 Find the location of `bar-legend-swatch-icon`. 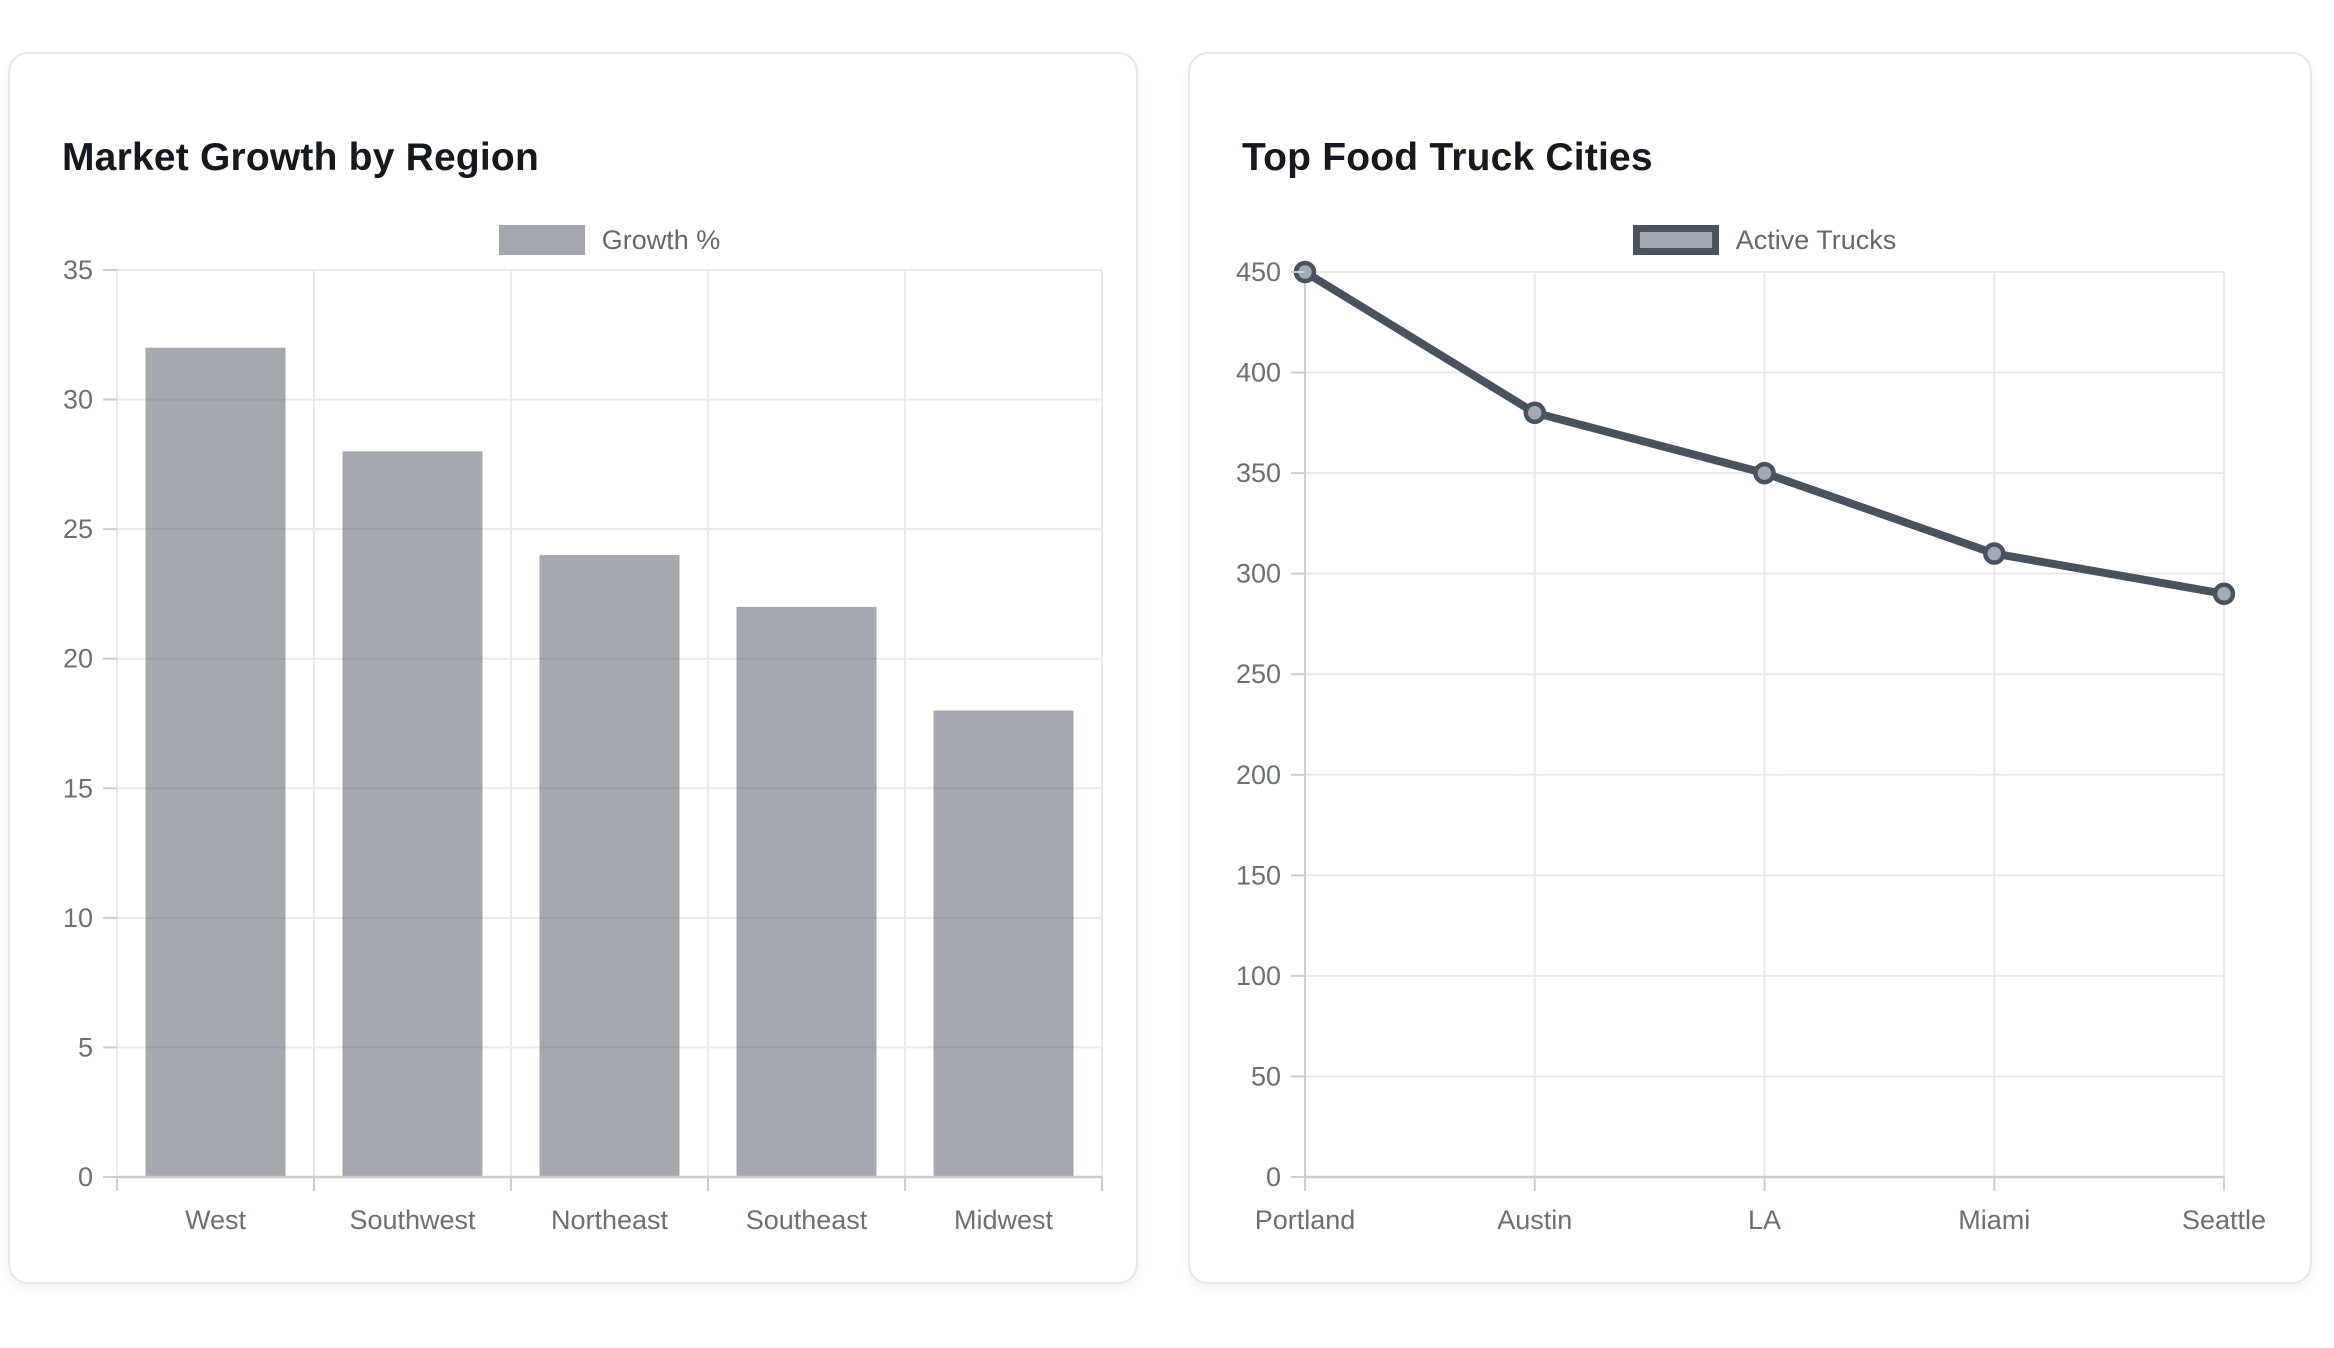

bar-legend-swatch-icon is located at coordinates (541, 240).